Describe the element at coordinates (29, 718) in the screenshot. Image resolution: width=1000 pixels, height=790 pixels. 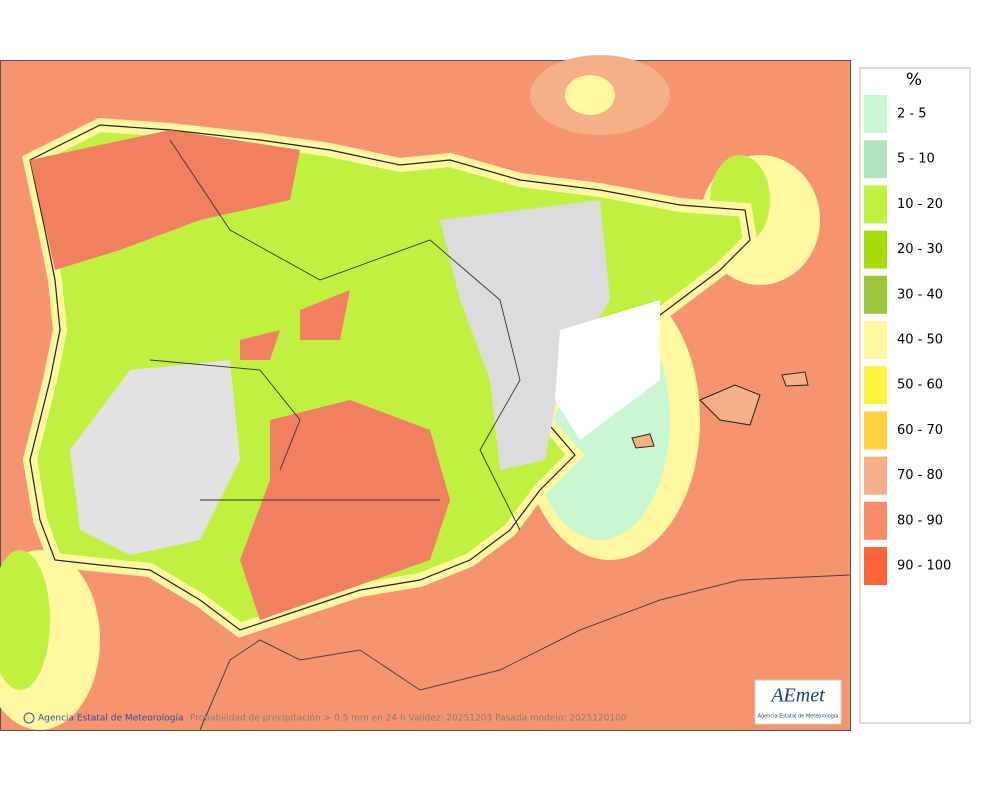
I see `copyright-icon` at that location.